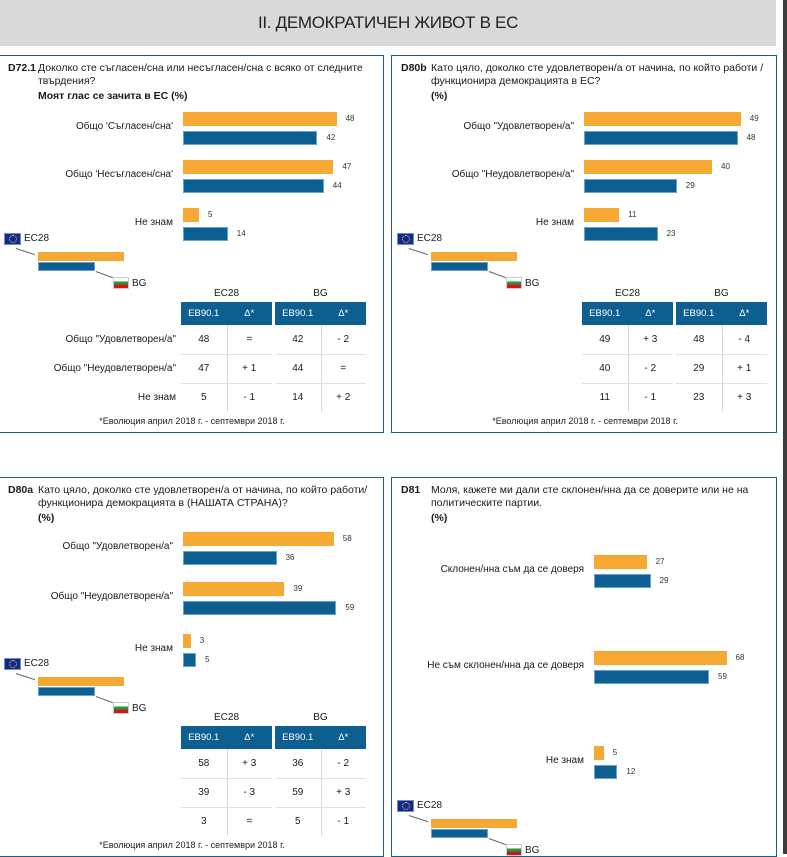 The image size is (787, 857). Describe the element at coordinates (632, 214) in the screenshot. I see `data-label: 11` at that location.